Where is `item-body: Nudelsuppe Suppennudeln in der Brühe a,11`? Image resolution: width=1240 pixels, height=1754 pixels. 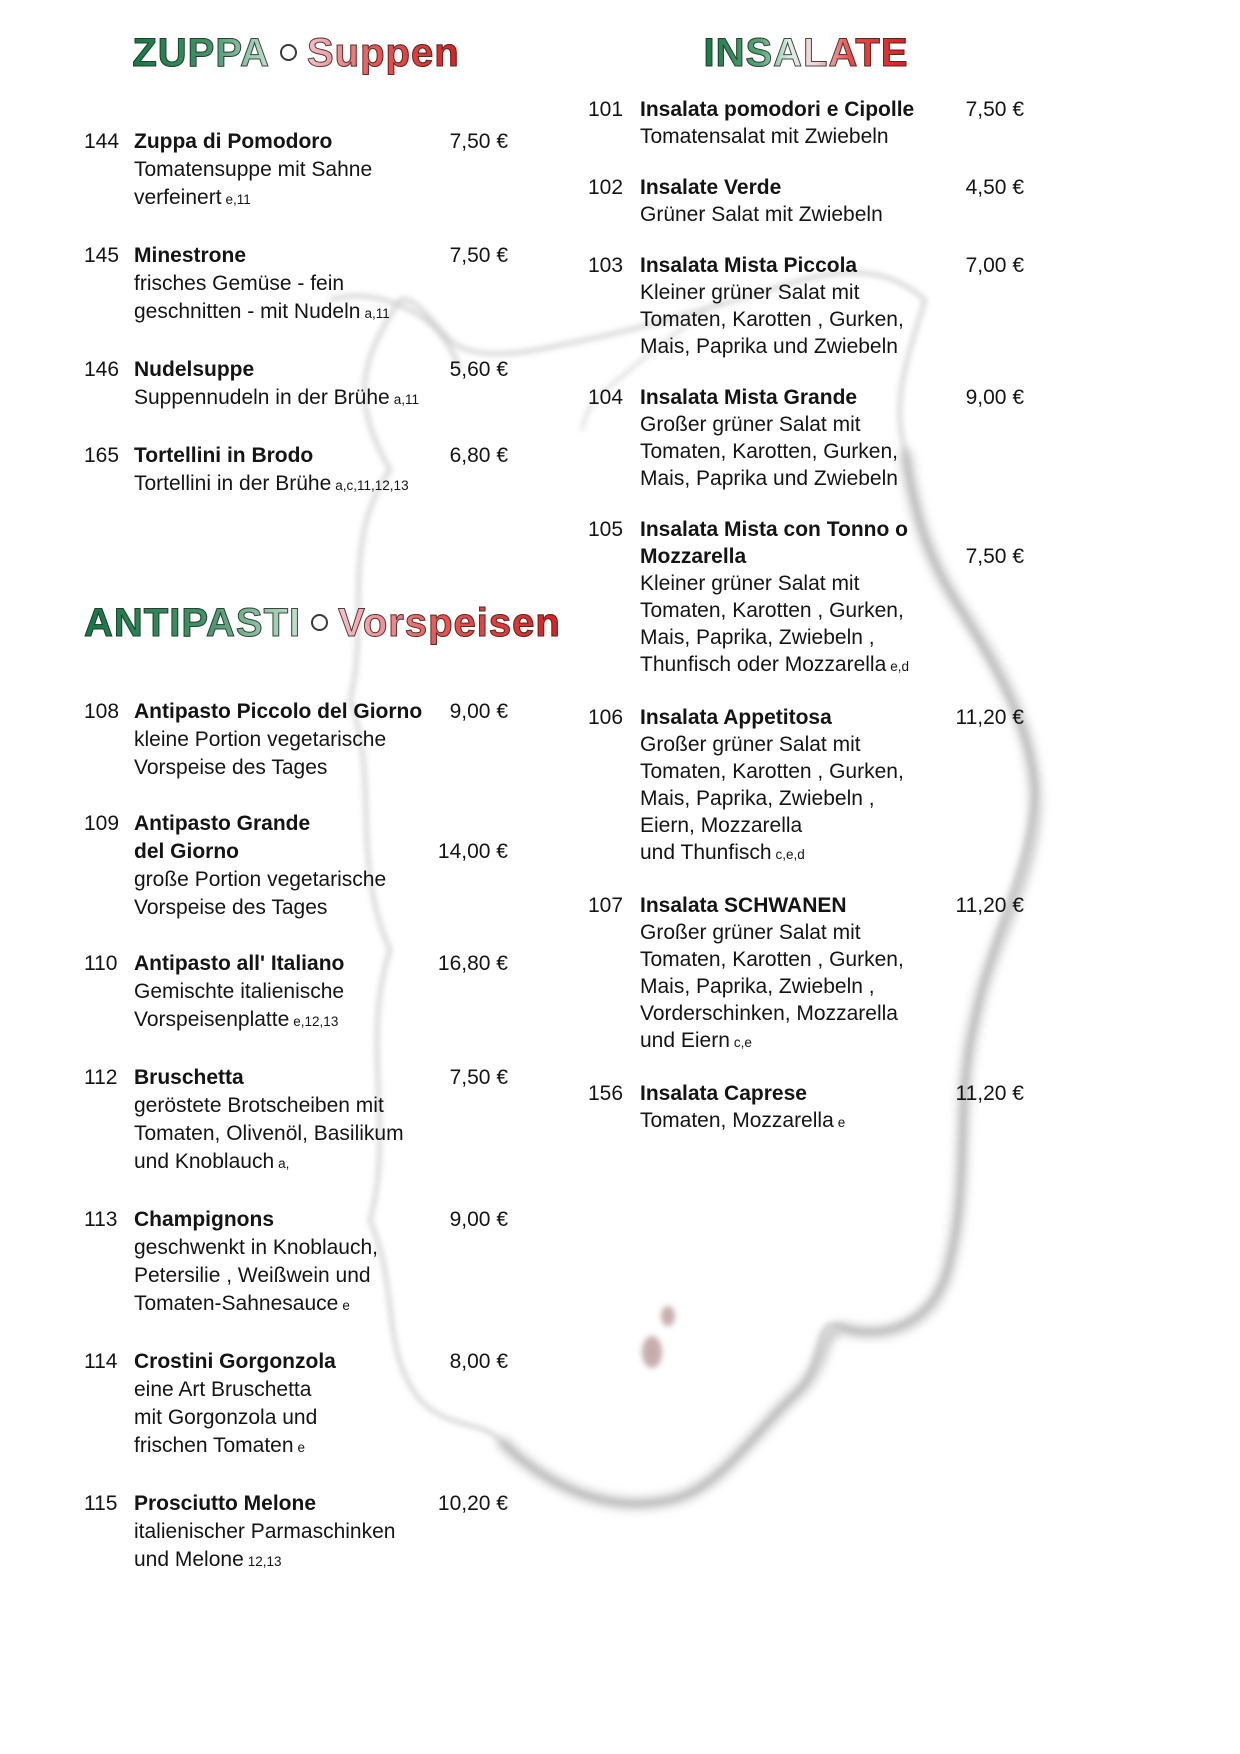
item-body: Nudelsuppe Suppennudeln in der Brühe a,11 is located at coordinates (277, 385).